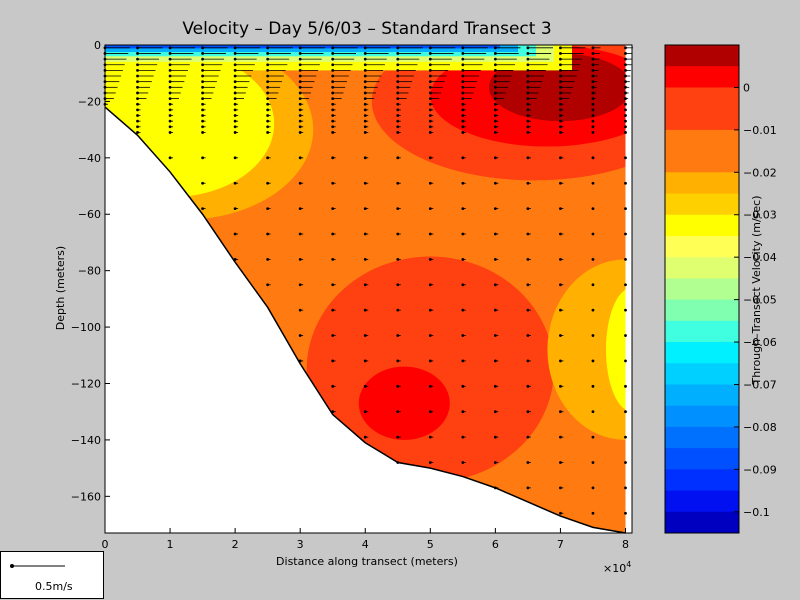 The width and height of the screenshot is (800, 600). I want to click on colorbar-tick-label: −0.02, so click(760, 172).